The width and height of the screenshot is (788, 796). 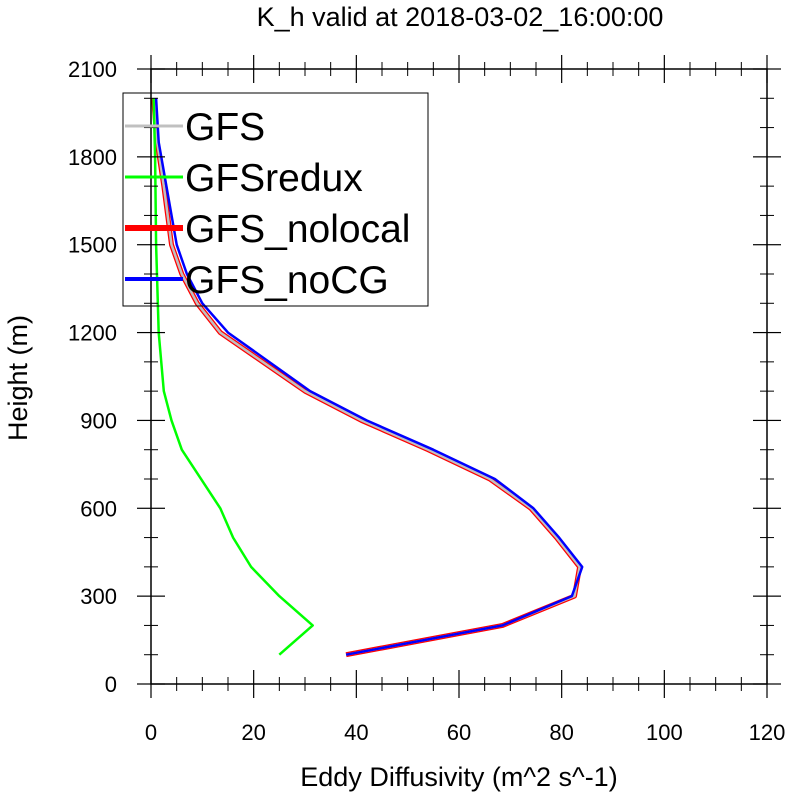 What do you see at coordinates (356, 732) in the screenshot?
I see `x-tick-label: 40` at bounding box center [356, 732].